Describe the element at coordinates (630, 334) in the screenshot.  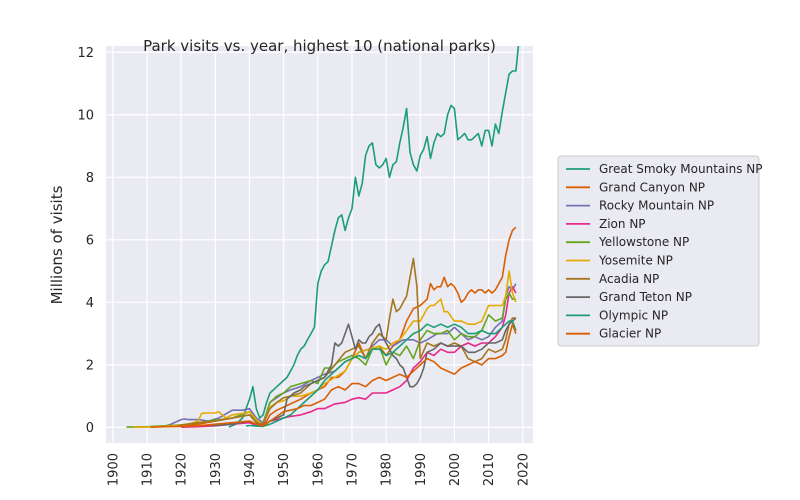
I see `legend-entry: Glacier NP` at that location.